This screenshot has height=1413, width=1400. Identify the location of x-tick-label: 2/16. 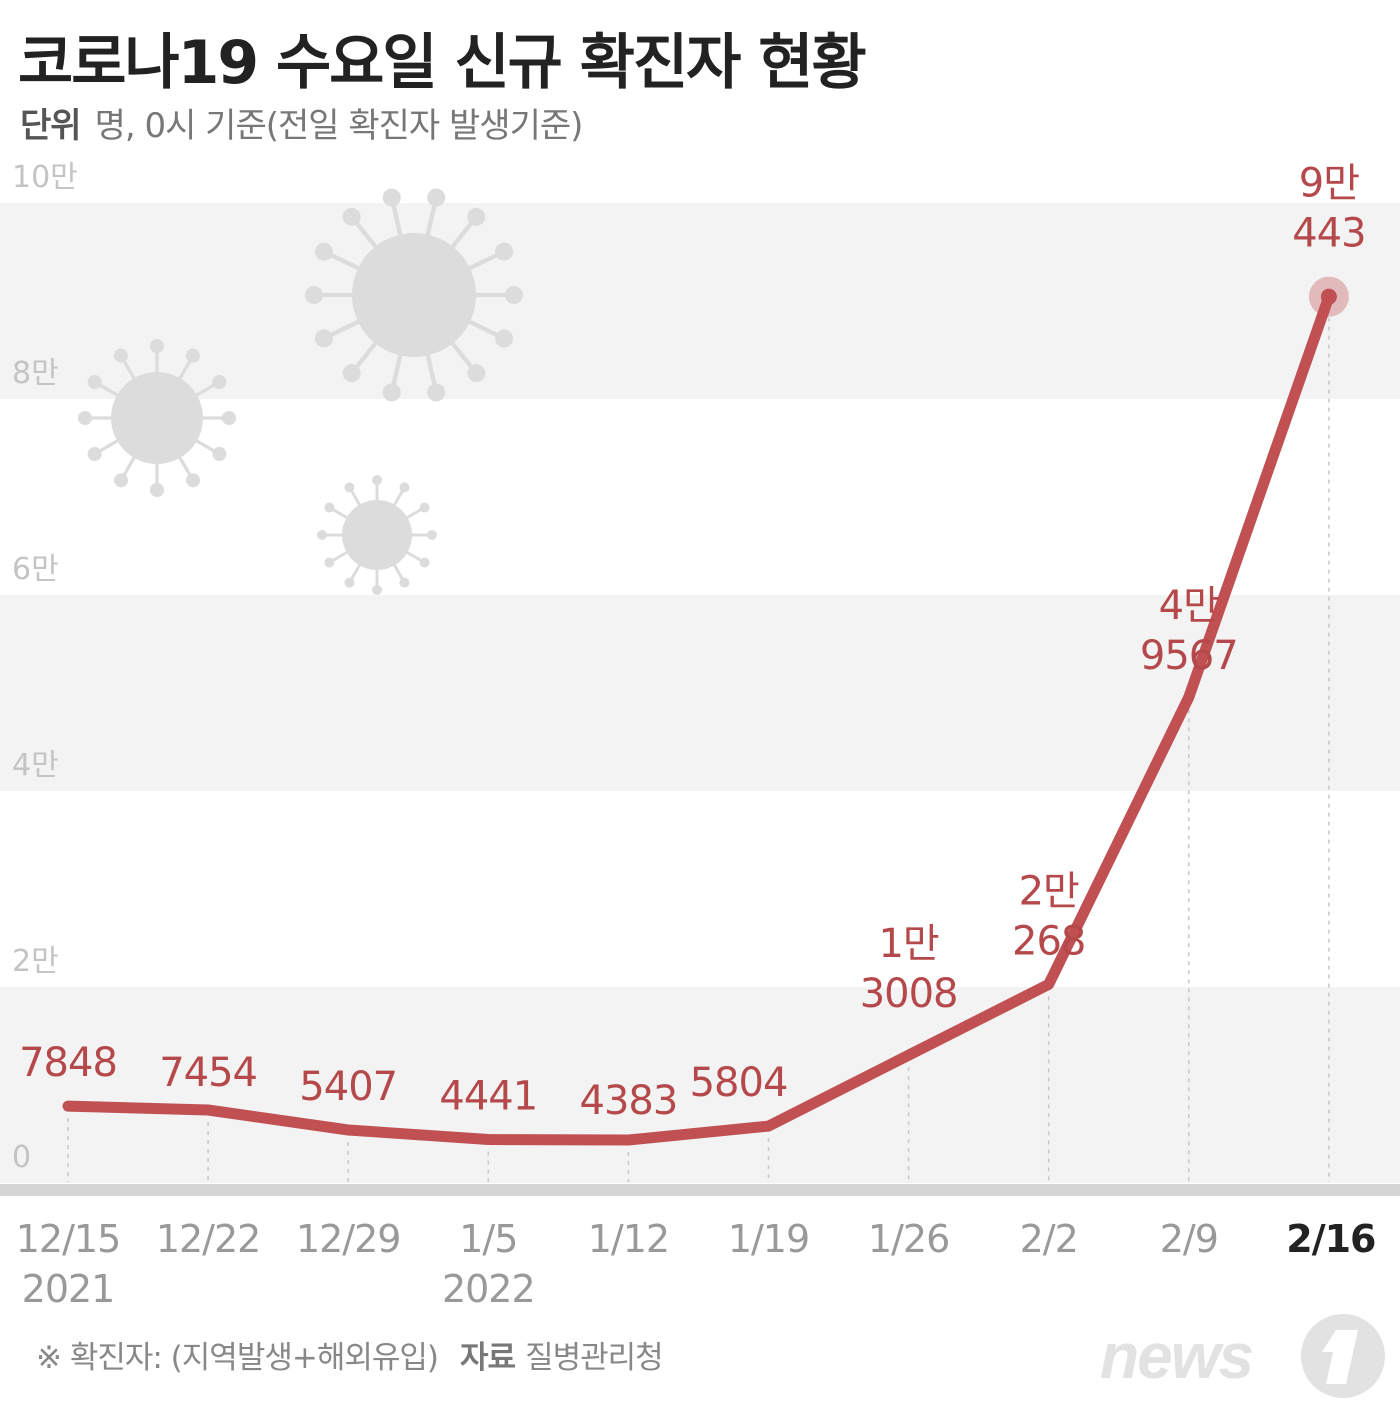
(1330, 1239).